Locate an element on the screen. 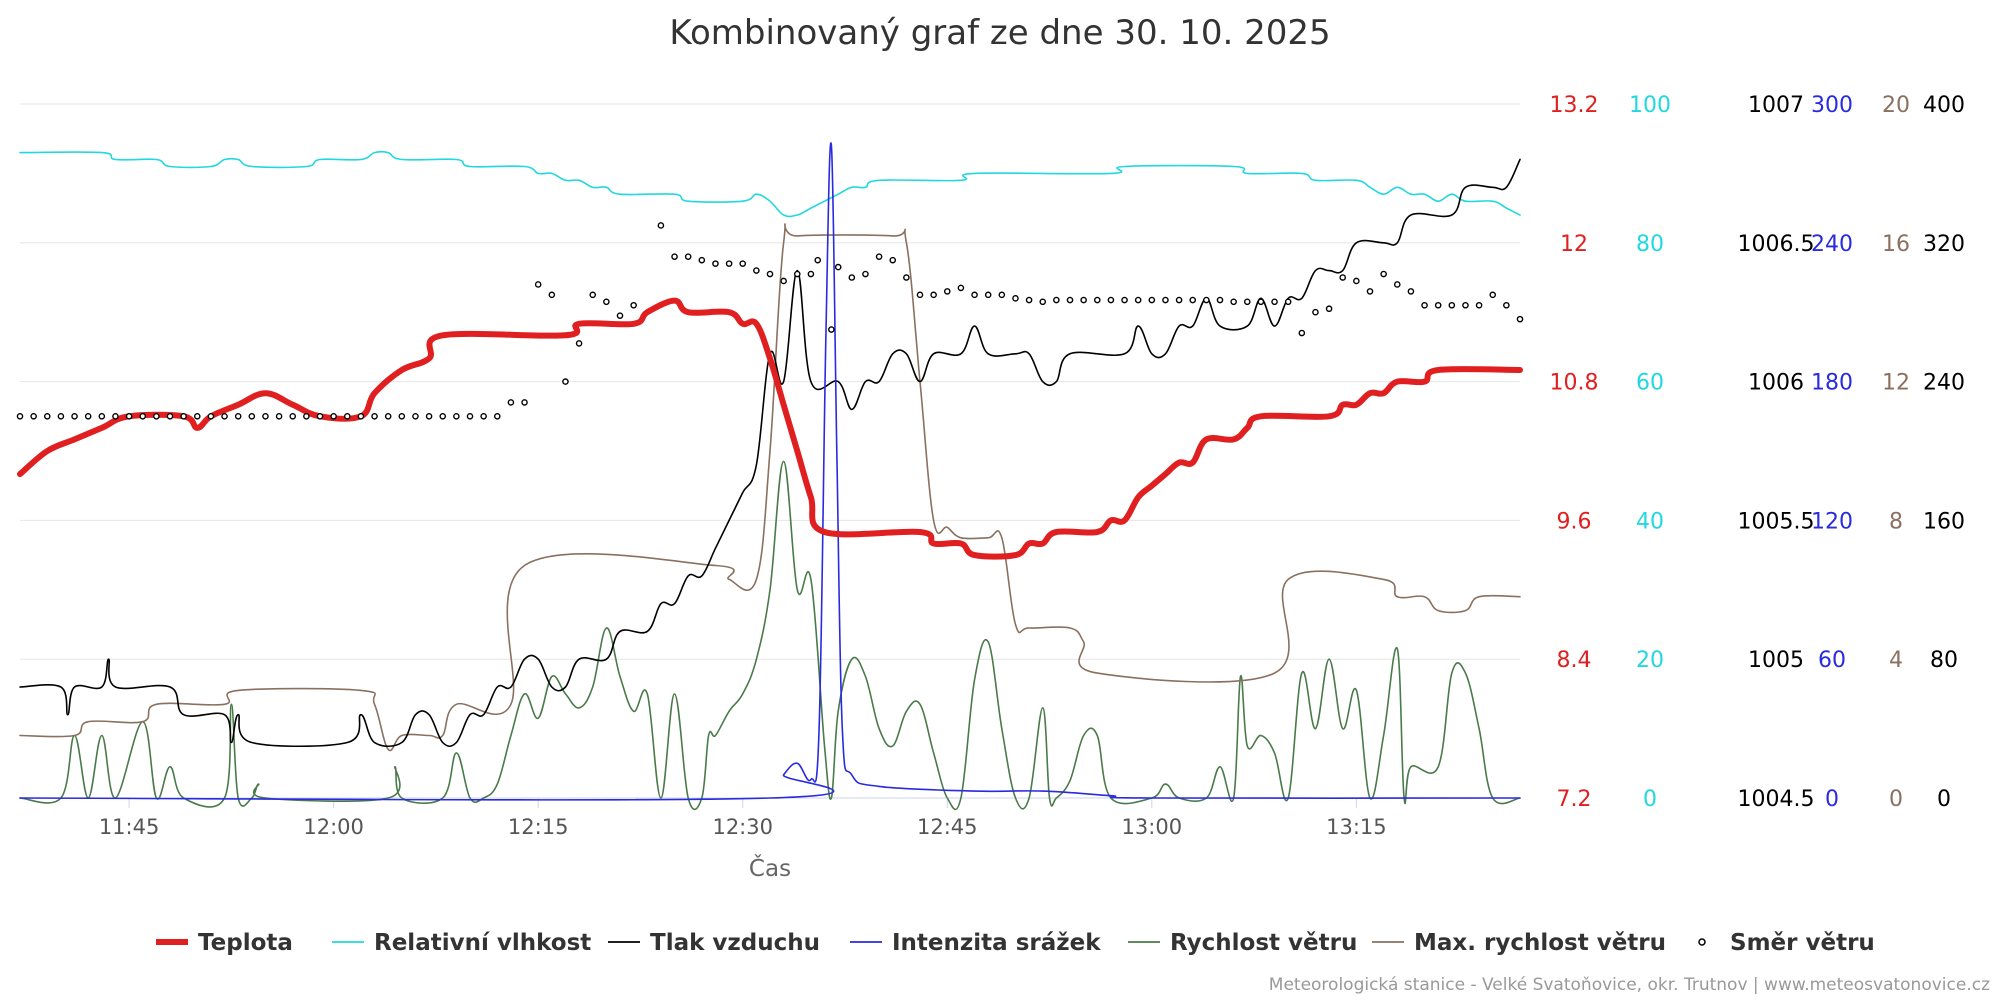 This screenshot has height=1000, width=2000. legend-item: Intenzita srážek is located at coordinates (975, 943).